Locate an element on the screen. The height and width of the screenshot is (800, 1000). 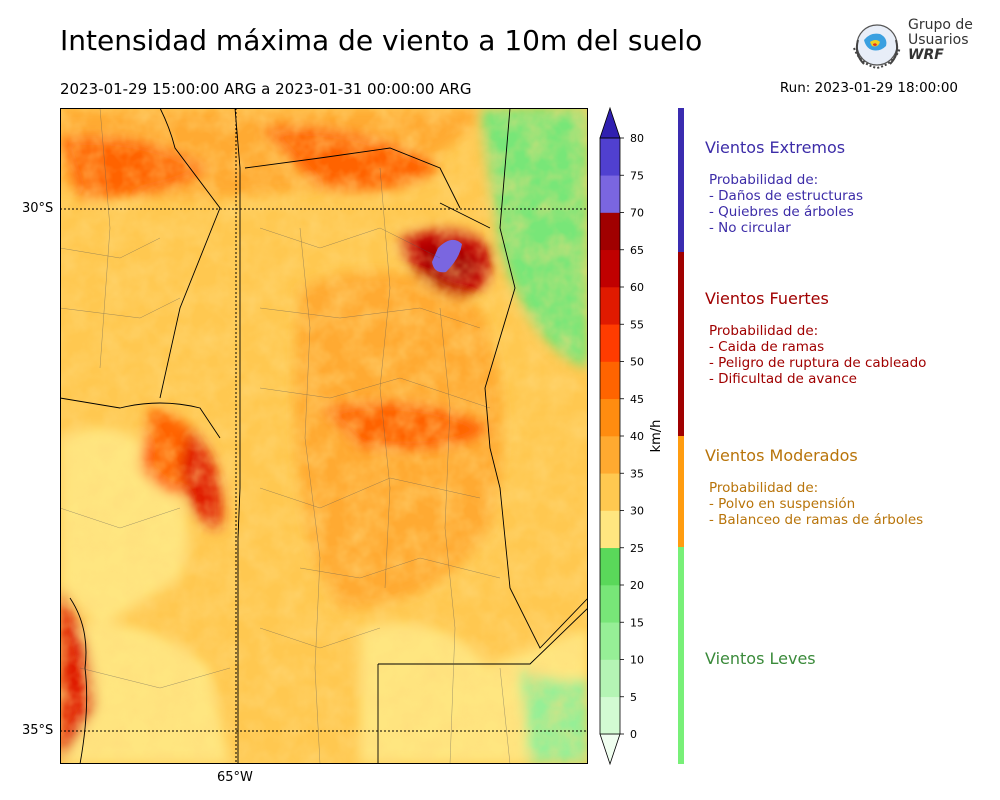
logo-line-2: Usuarios is located at coordinates (938, 40).